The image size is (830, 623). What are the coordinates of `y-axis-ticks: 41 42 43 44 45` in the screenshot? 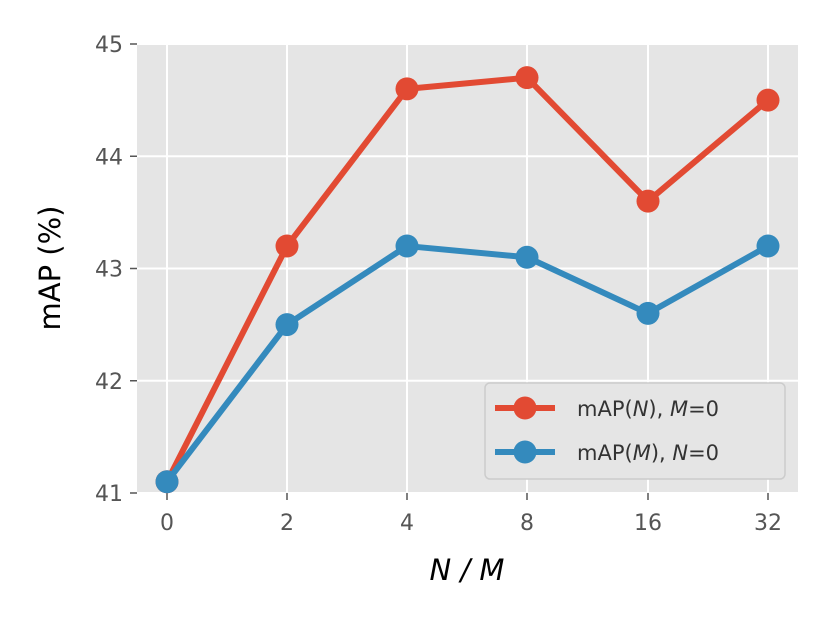 It's located at (116, 270).